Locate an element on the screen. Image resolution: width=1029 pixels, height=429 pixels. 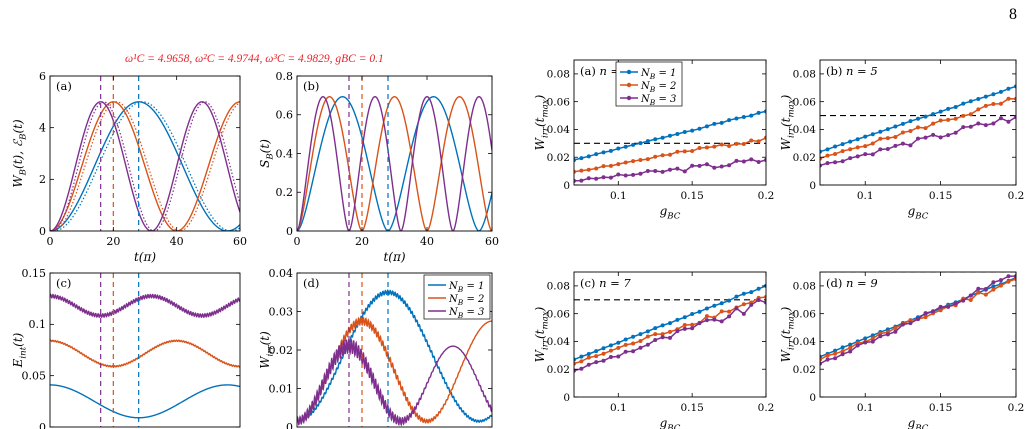
series-line-nb2 is located at coordinates (145, 166).